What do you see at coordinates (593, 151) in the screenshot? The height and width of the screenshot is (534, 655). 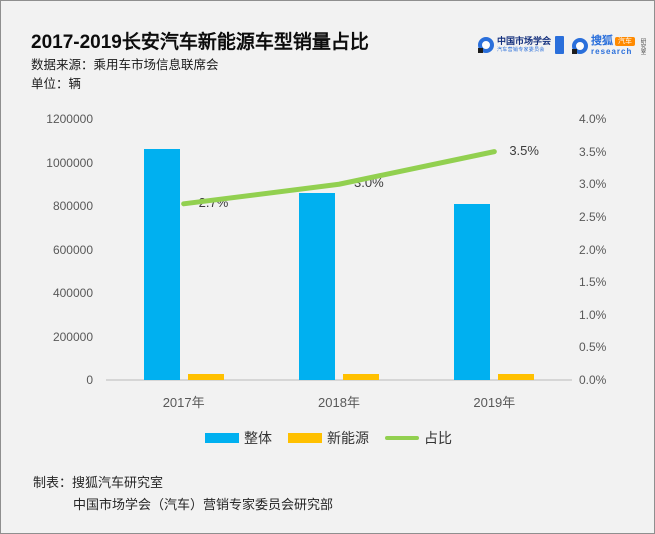 I see `y-axis-label-right: 3.5%` at bounding box center [593, 151].